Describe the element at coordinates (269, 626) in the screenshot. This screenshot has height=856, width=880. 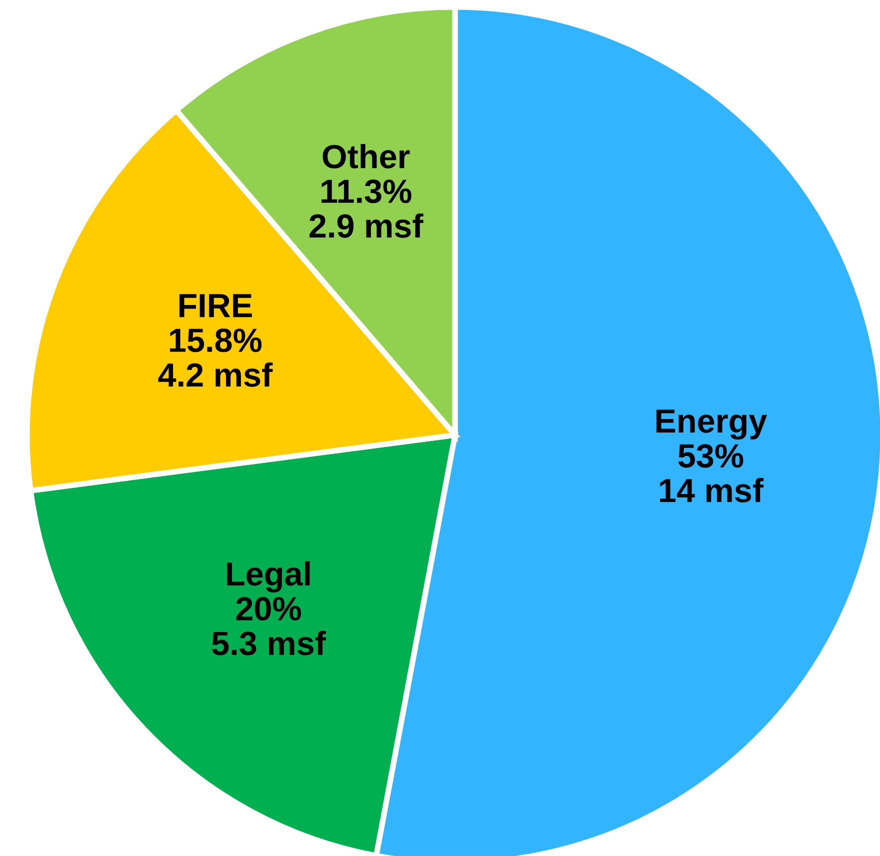
I see `data-label: 20% 5.3 msf` at that location.